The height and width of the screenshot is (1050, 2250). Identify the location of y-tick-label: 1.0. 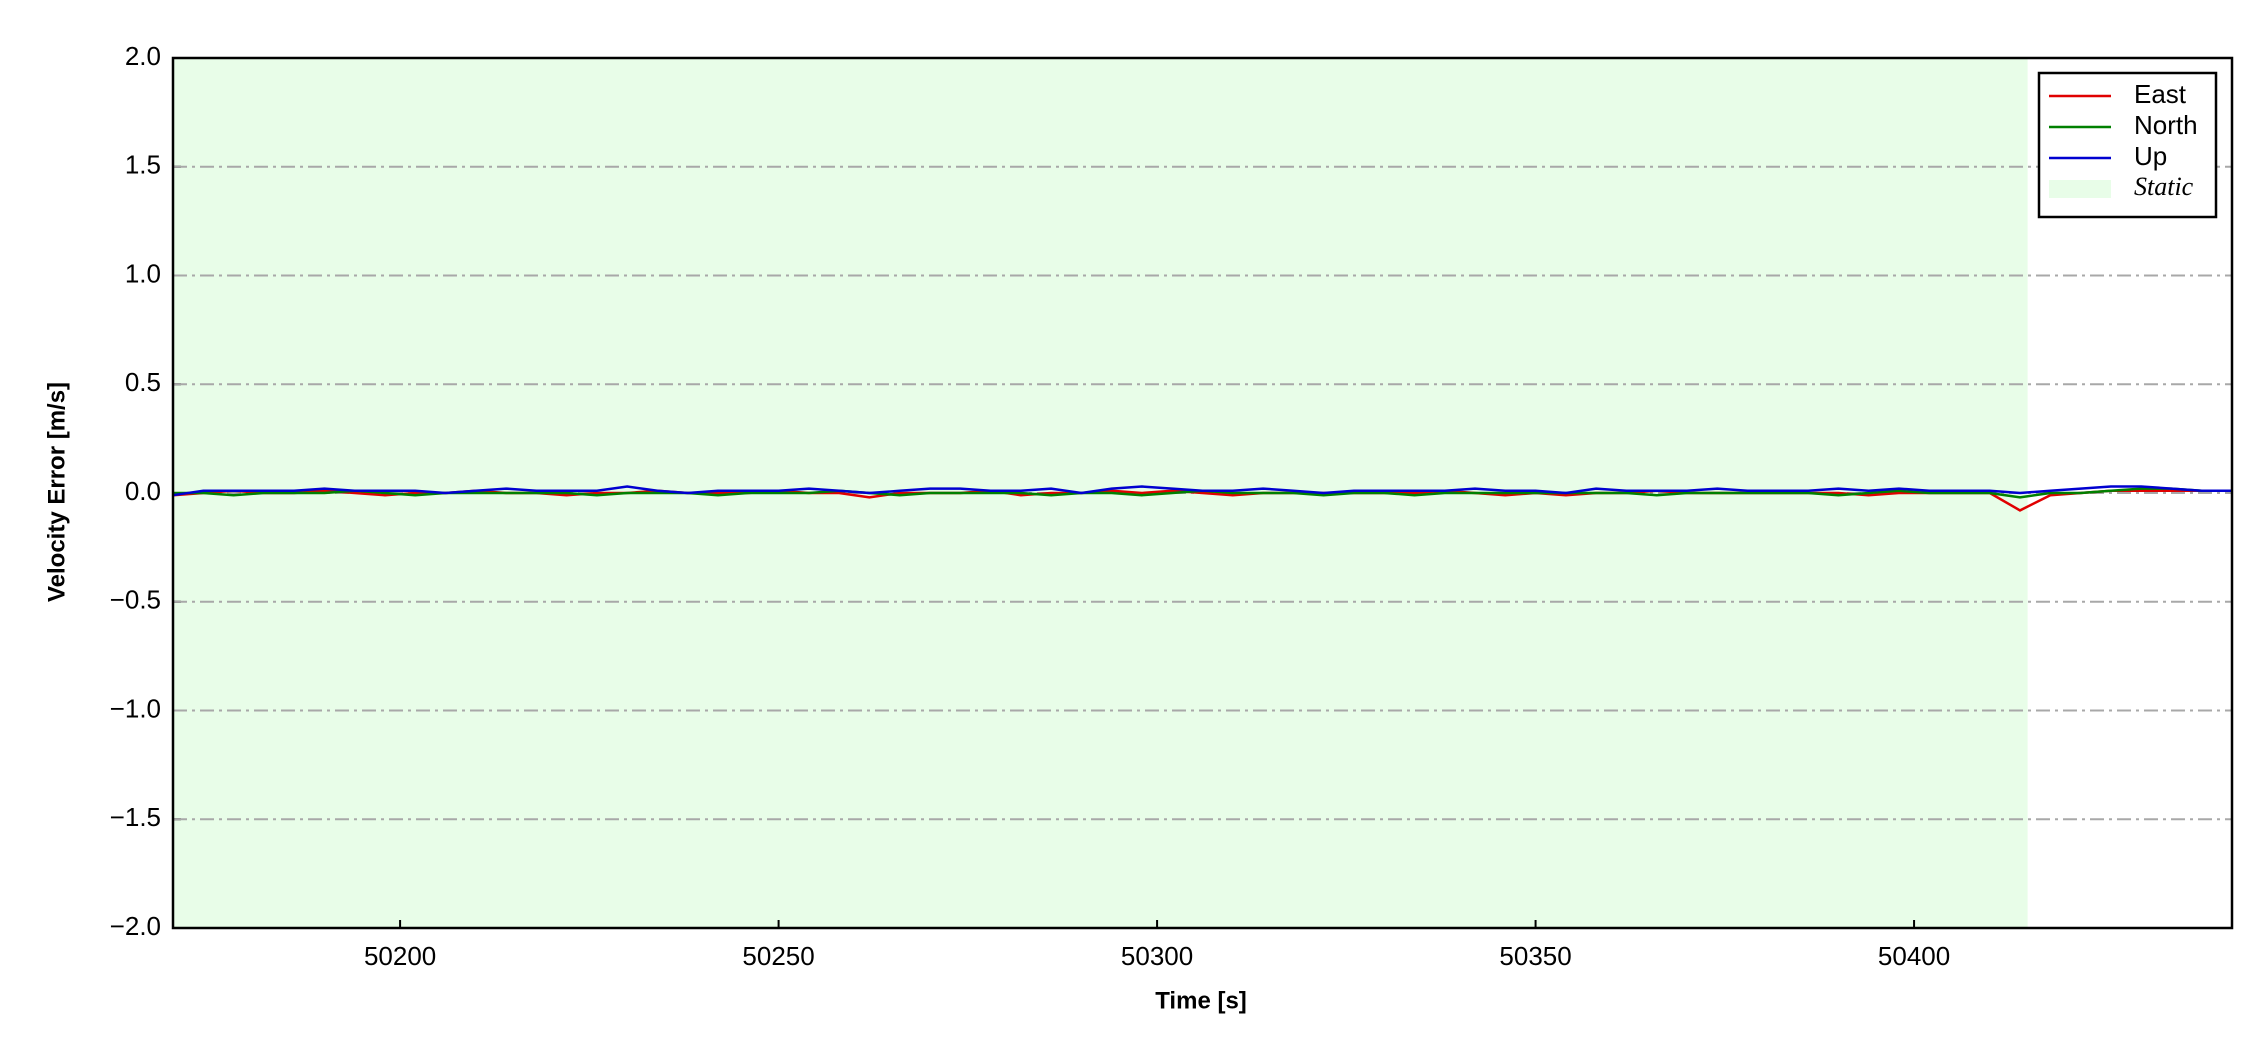
(143, 273).